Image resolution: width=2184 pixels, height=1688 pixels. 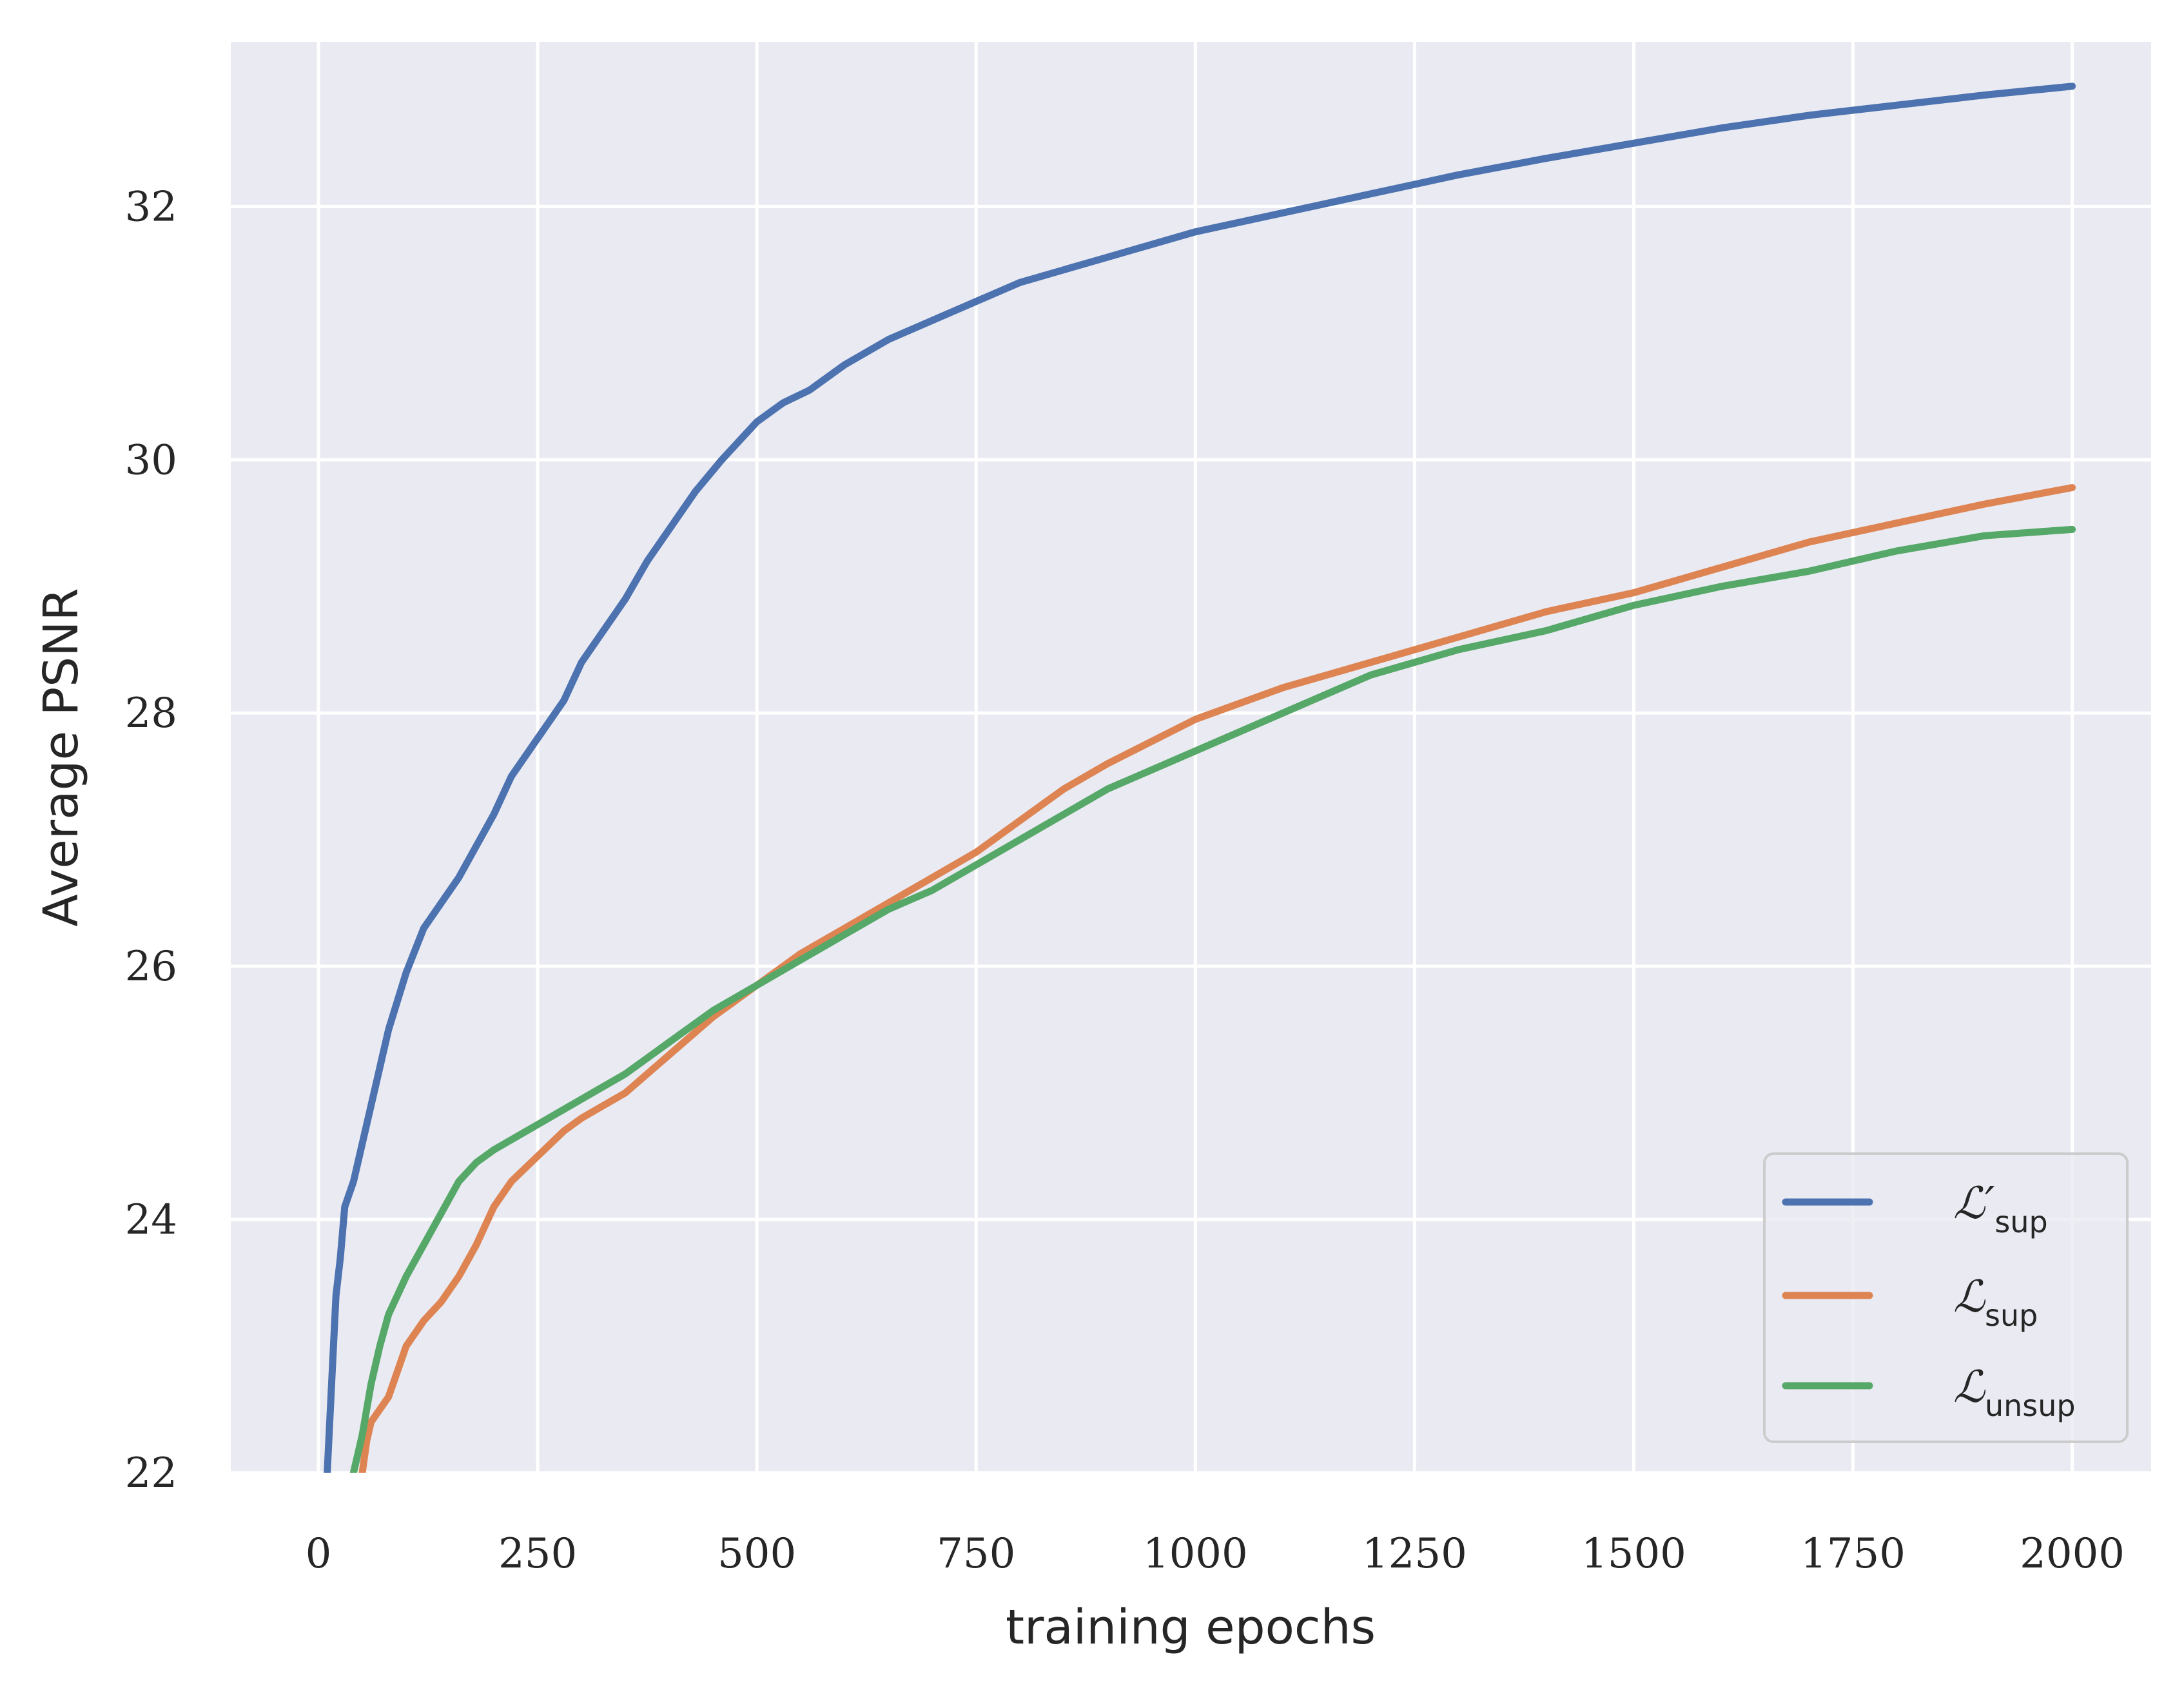 I want to click on y-tick-label: 24, so click(x=151, y=1220).